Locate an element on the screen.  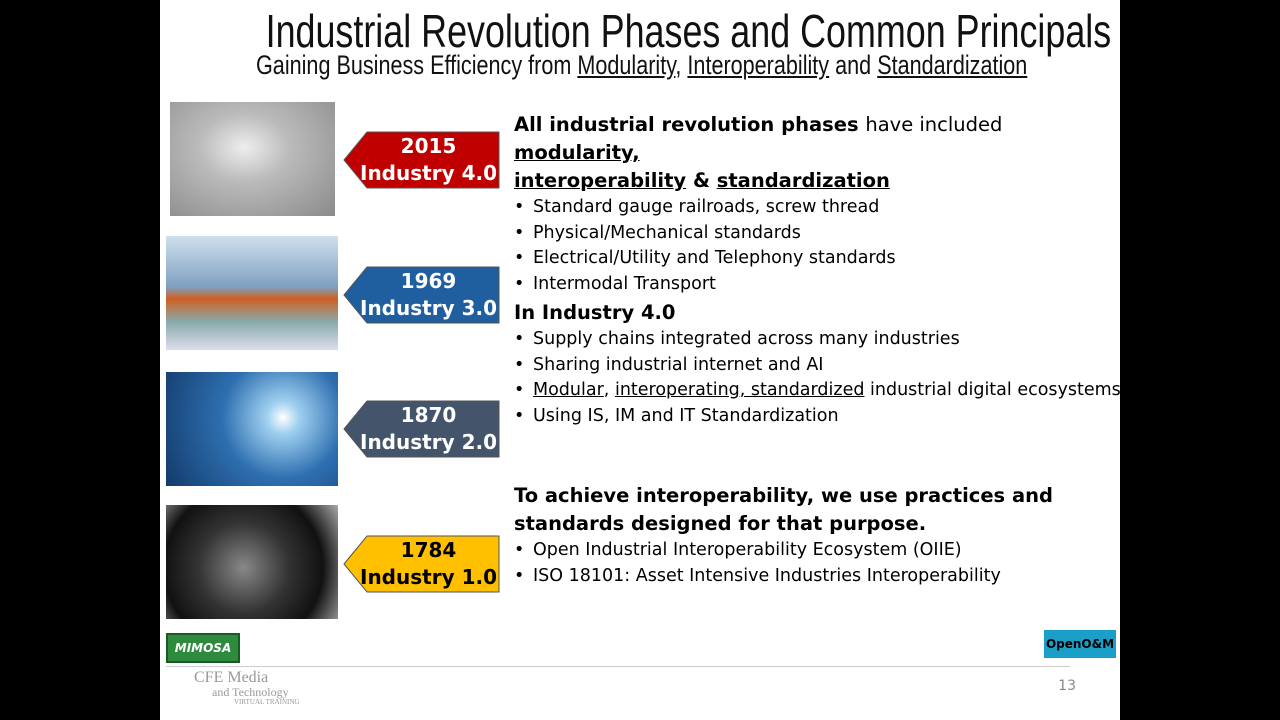
arrow-text: 1969 Industry 3.0 is located at coordinates (428, 295).